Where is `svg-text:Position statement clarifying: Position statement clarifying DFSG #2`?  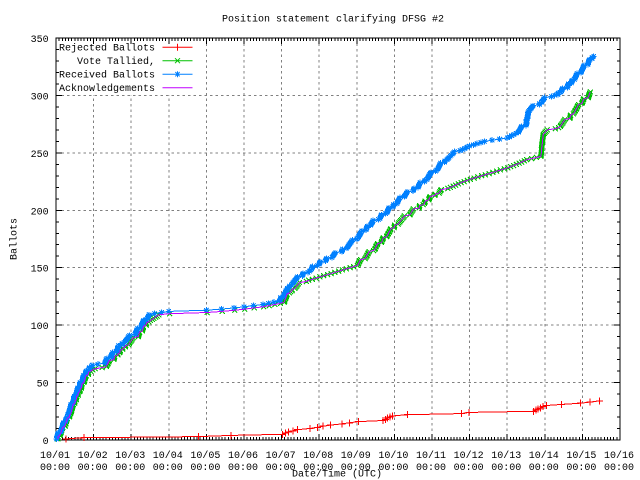 svg-text:Position statement clarifying: Position statement clarifying DFSG #2 is located at coordinates (333, 20).